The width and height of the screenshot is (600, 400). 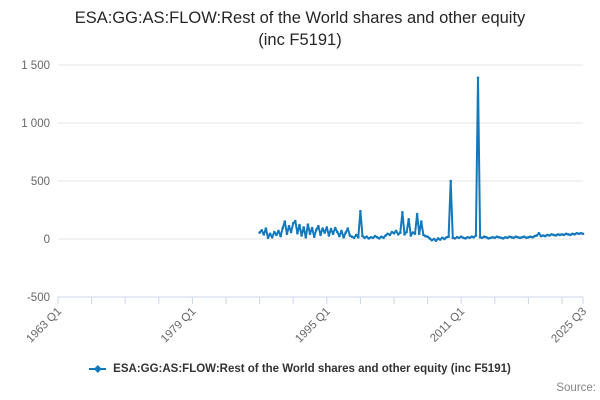 What do you see at coordinates (569, 326) in the screenshot?
I see `x-tick-label: 2025 Q3` at bounding box center [569, 326].